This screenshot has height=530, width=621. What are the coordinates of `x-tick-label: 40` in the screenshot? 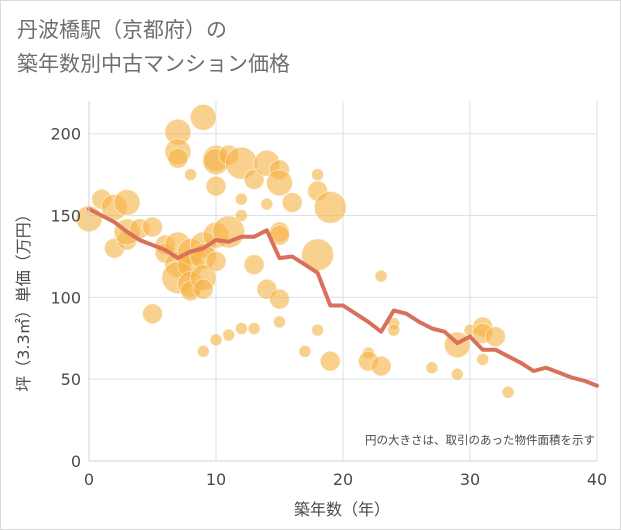 It's located at (597, 479).